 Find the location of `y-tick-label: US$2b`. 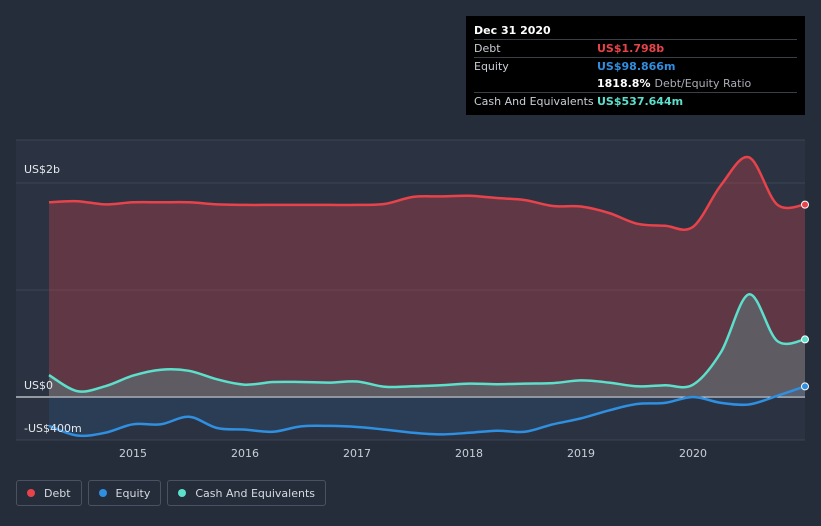

y-tick-label: US$2b is located at coordinates (42, 169).